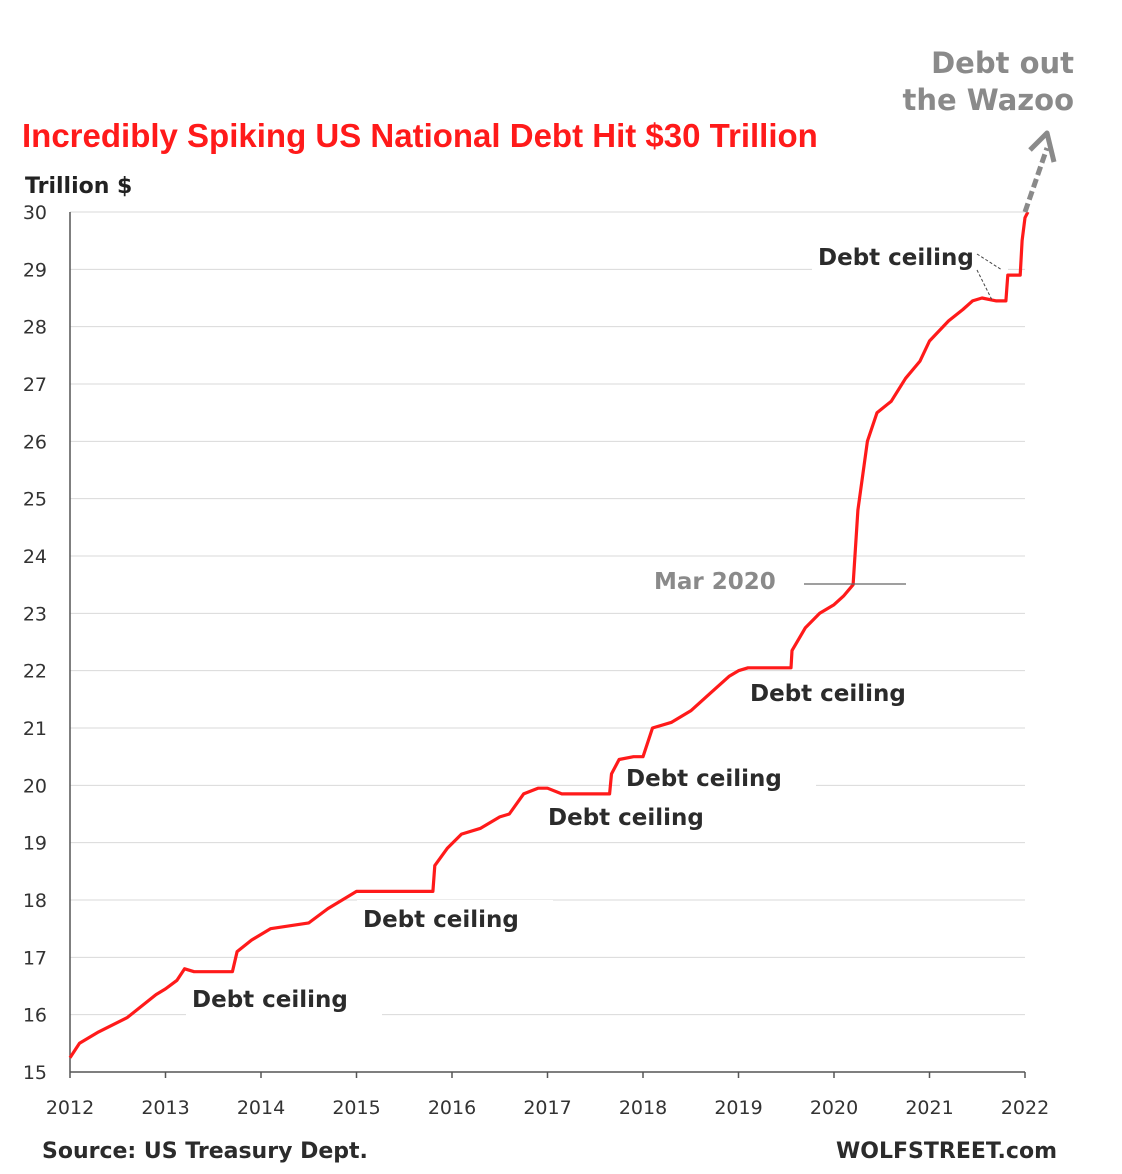 The height and width of the screenshot is (1174, 1122). I want to click on x-tick-2017: 2017, so click(547, 1108).